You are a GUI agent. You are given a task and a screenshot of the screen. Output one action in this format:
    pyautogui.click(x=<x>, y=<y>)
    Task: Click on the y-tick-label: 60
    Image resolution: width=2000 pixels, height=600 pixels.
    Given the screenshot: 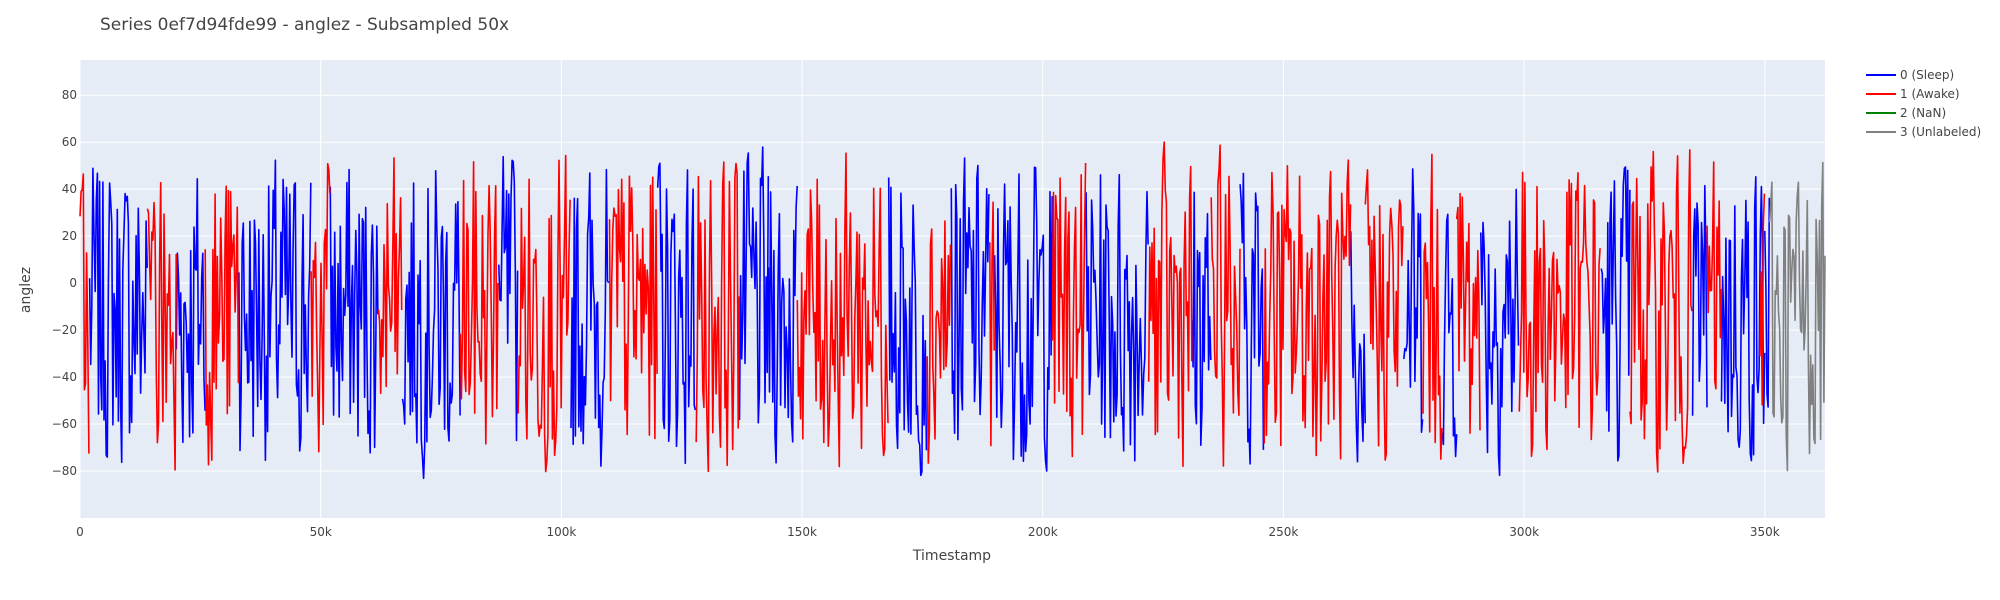 What is the action you would take?
    pyautogui.click(x=69, y=142)
    